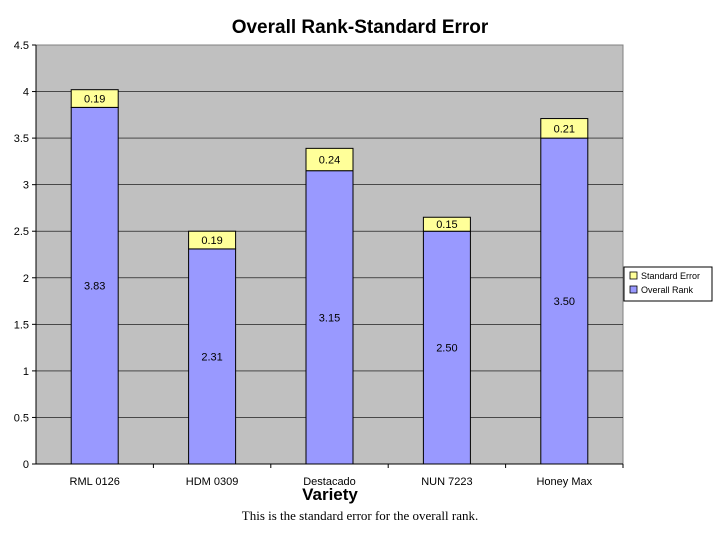  I want to click on data-label-standard-error: 0.15, so click(446, 225).